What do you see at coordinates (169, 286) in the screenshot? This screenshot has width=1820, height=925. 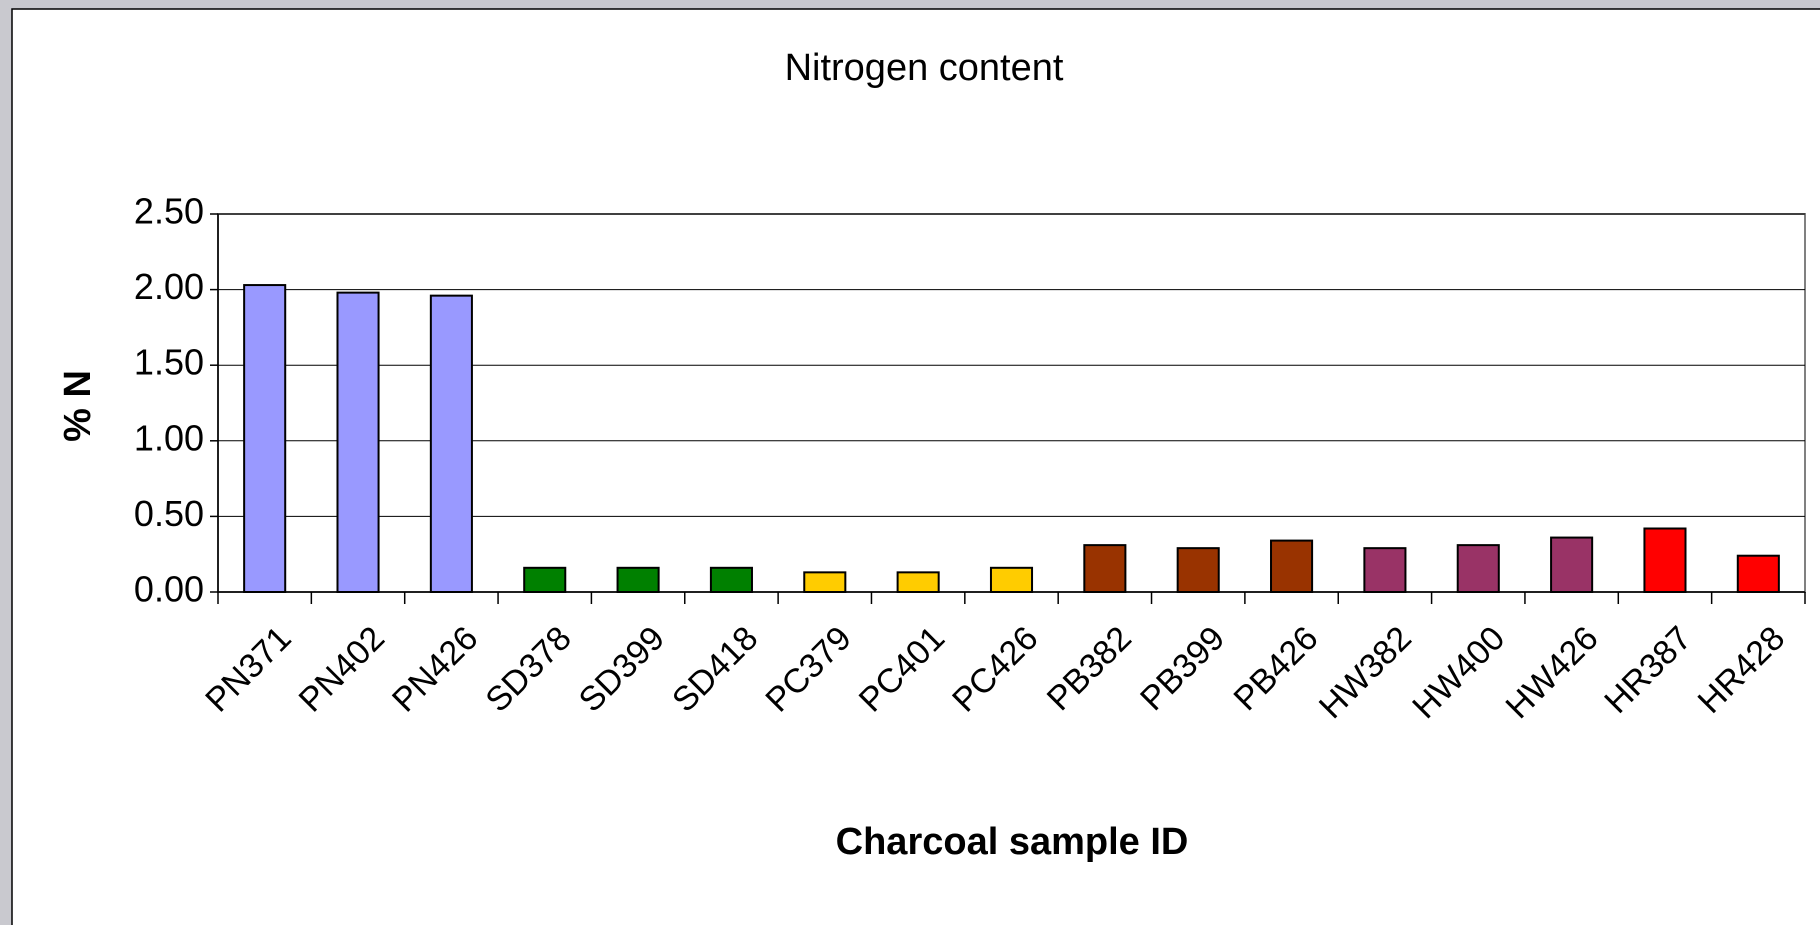 I see `y-tick-label: 2.00` at bounding box center [169, 286].